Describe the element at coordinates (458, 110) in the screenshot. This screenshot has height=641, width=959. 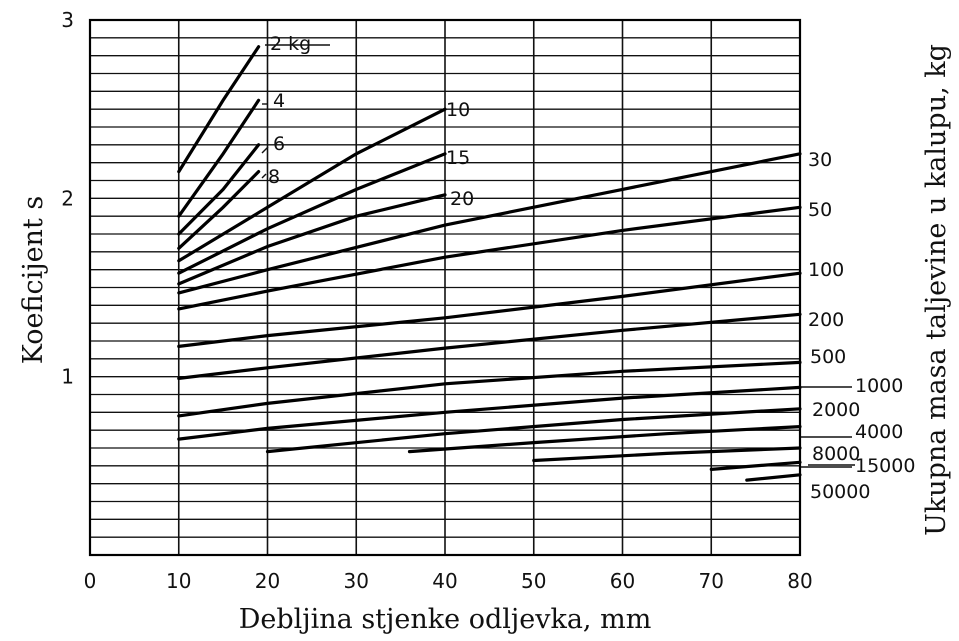
I see `curve-label-10: 10` at that location.